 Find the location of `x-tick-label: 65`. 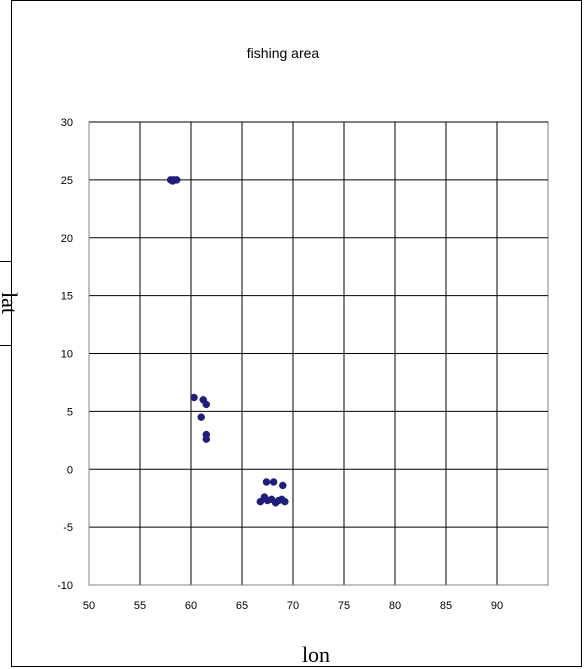

x-tick-label: 65 is located at coordinates (242, 606).